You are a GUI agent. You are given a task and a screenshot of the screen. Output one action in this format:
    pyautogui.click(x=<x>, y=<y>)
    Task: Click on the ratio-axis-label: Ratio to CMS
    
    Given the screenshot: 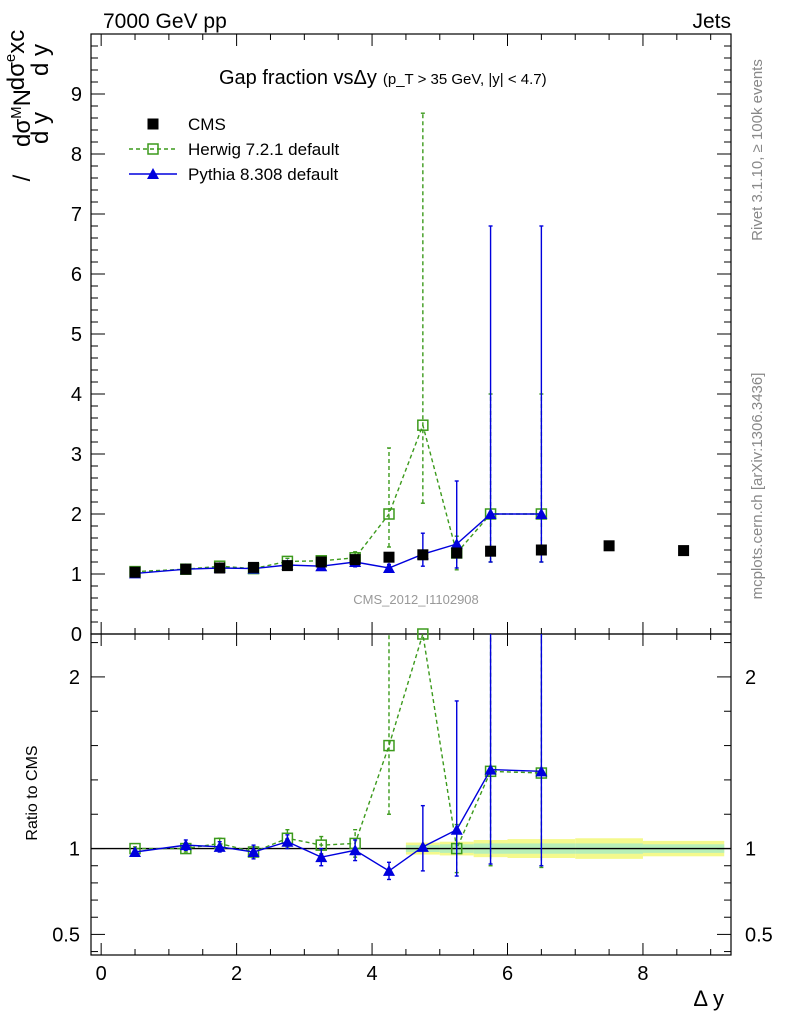 What is the action you would take?
    pyautogui.click(x=32, y=792)
    